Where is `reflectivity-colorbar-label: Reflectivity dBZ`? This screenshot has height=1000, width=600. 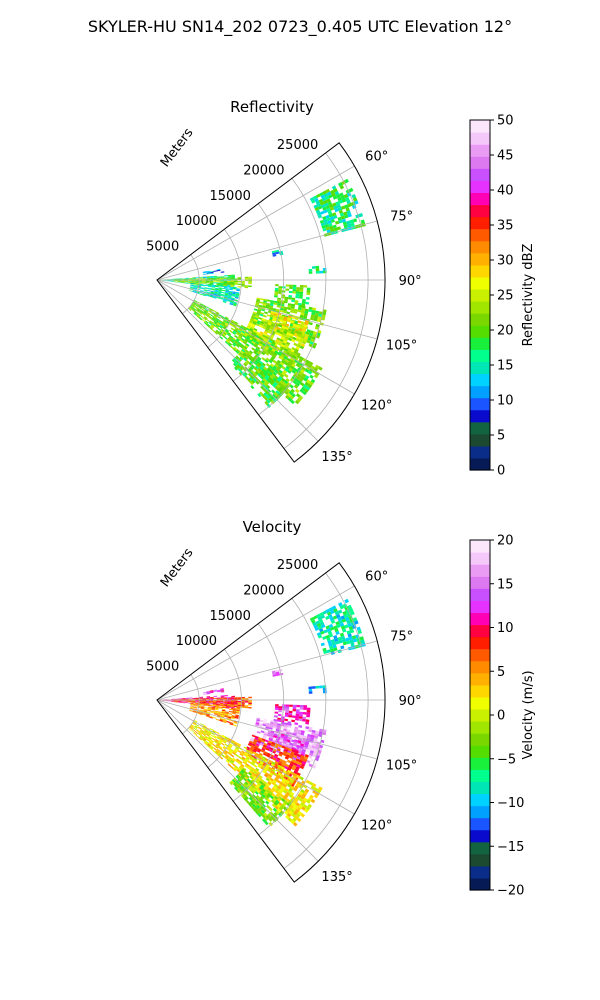 reflectivity-colorbar-label: Reflectivity dBZ is located at coordinates (528, 295).